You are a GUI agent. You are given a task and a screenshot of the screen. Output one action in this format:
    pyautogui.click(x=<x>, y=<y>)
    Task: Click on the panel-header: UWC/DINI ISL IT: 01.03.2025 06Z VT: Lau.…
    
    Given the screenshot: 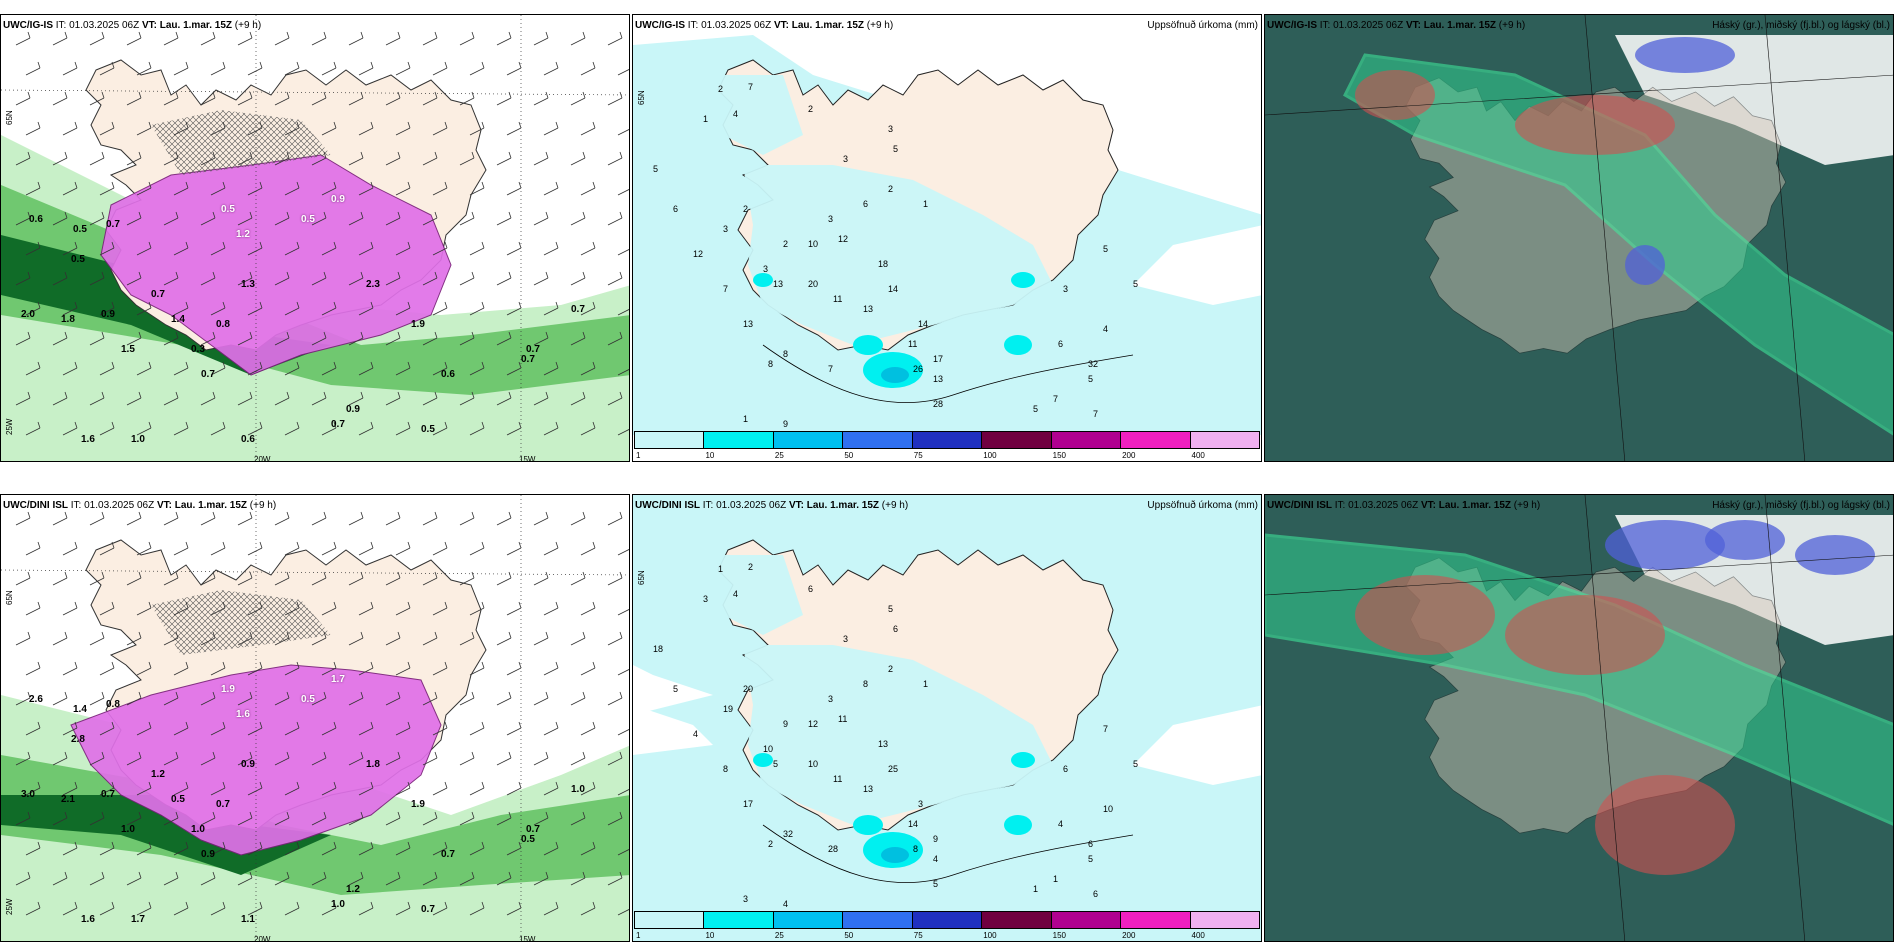 What is the action you would take?
    pyautogui.click(x=771, y=505)
    